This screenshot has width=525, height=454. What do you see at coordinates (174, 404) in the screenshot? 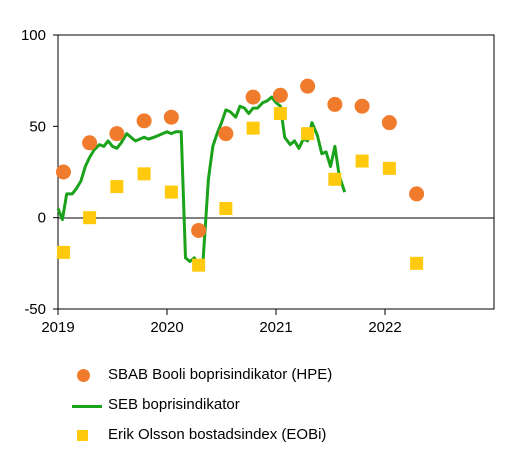
I see `legend-label-seb: SEB boprisindikator` at bounding box center [174, 404].